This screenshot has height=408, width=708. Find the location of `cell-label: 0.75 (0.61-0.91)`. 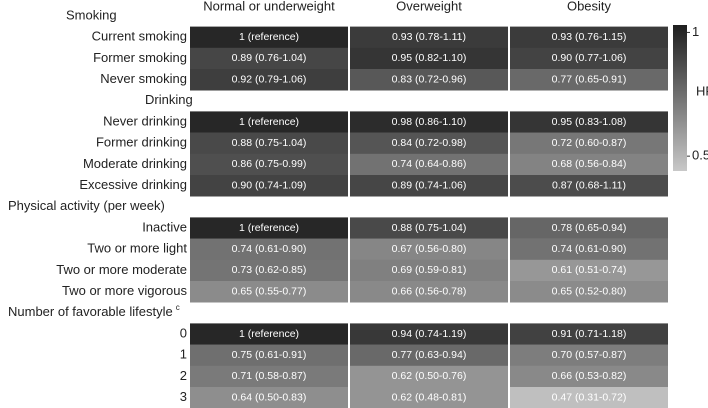

cell-label: 0.75 (0.61-0.91) is located at coordinates (269, 355).